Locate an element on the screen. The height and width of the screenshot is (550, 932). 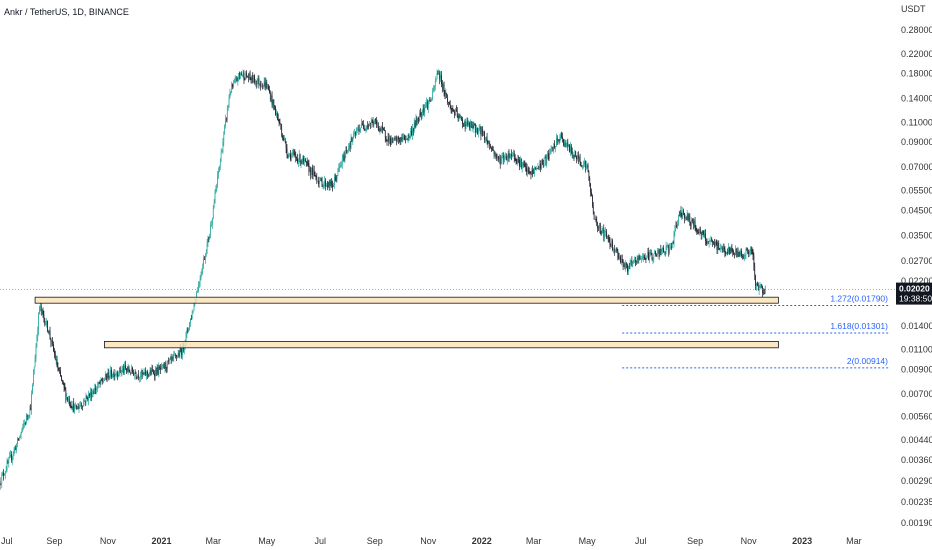
y-tick-label: 0.01400 is located at coordinates (916, 326).